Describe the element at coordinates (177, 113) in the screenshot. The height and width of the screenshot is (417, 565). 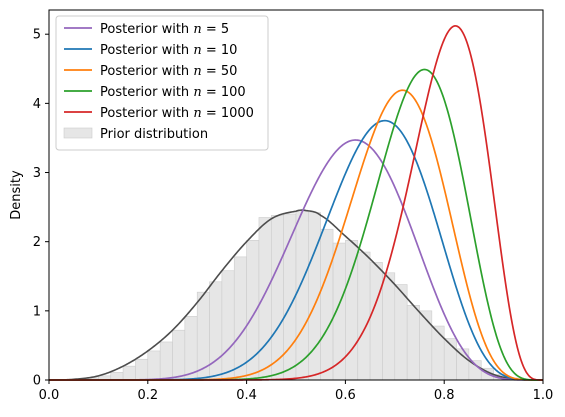
I see `legend-label: Posterior with n = 1000` at that location.